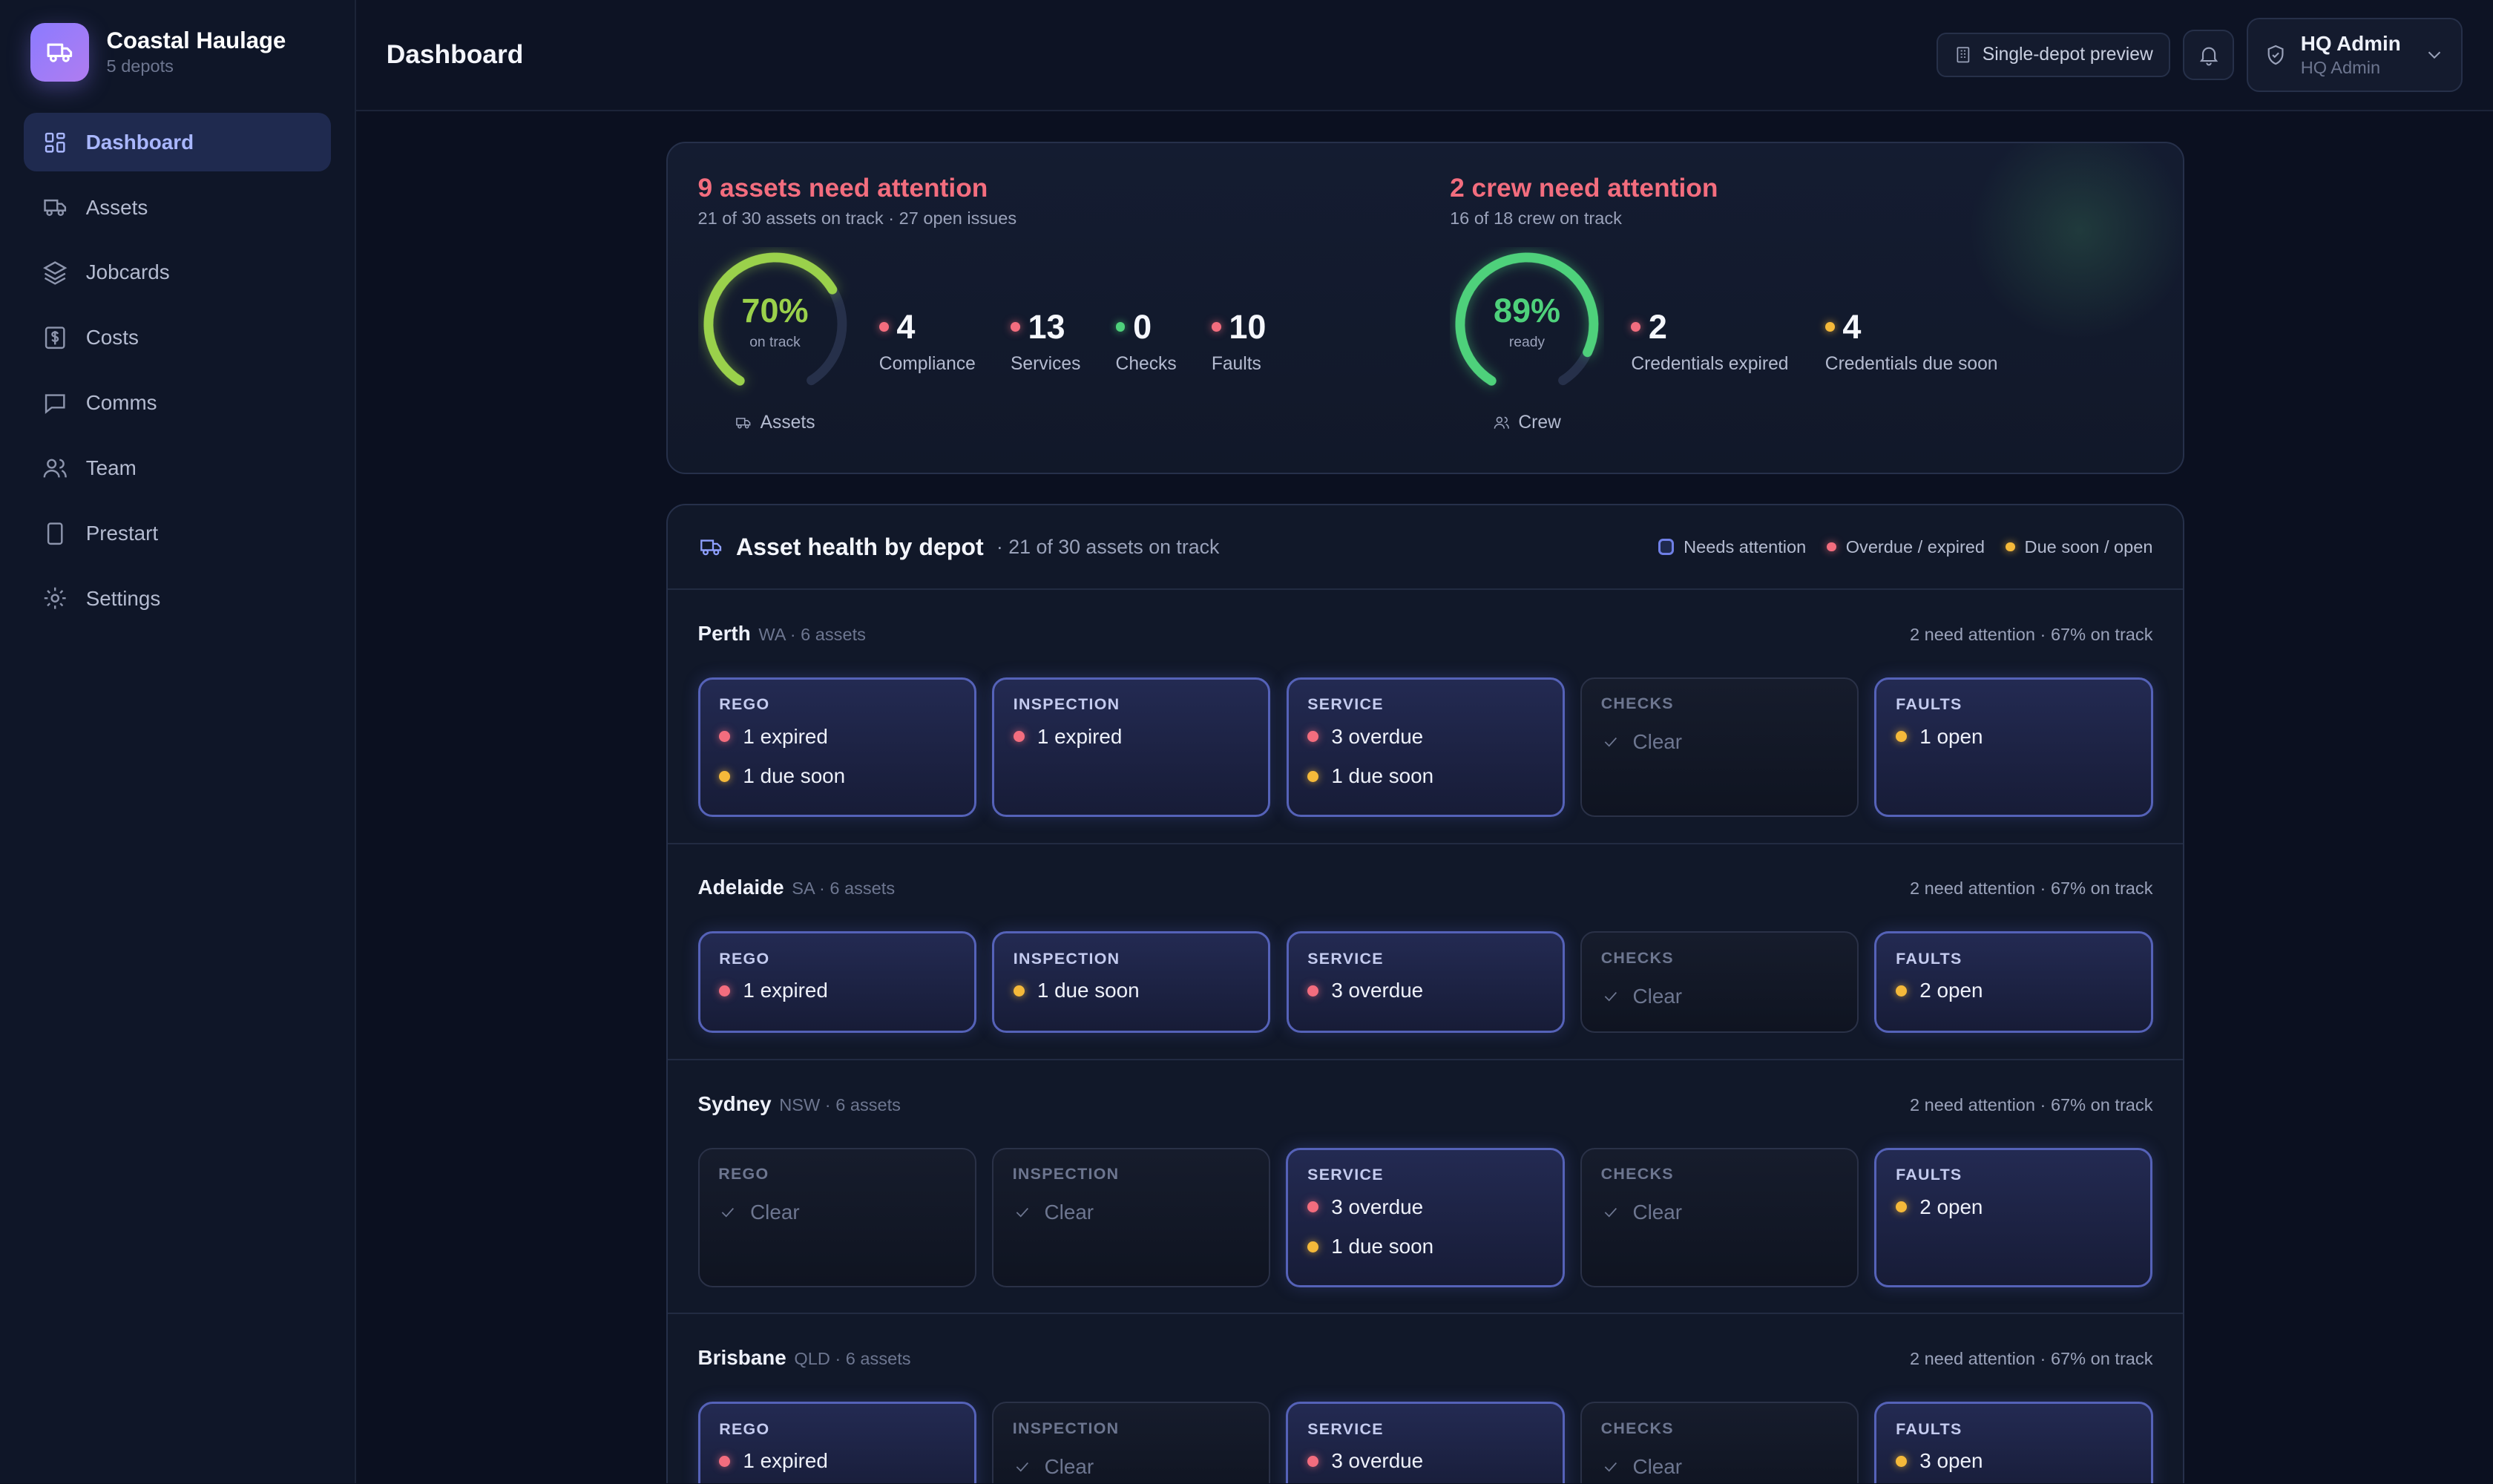 Image resolution: width=2493 pixels, height=1484 pixels. I want to click on depot-name: Perth, so click(724, 633).